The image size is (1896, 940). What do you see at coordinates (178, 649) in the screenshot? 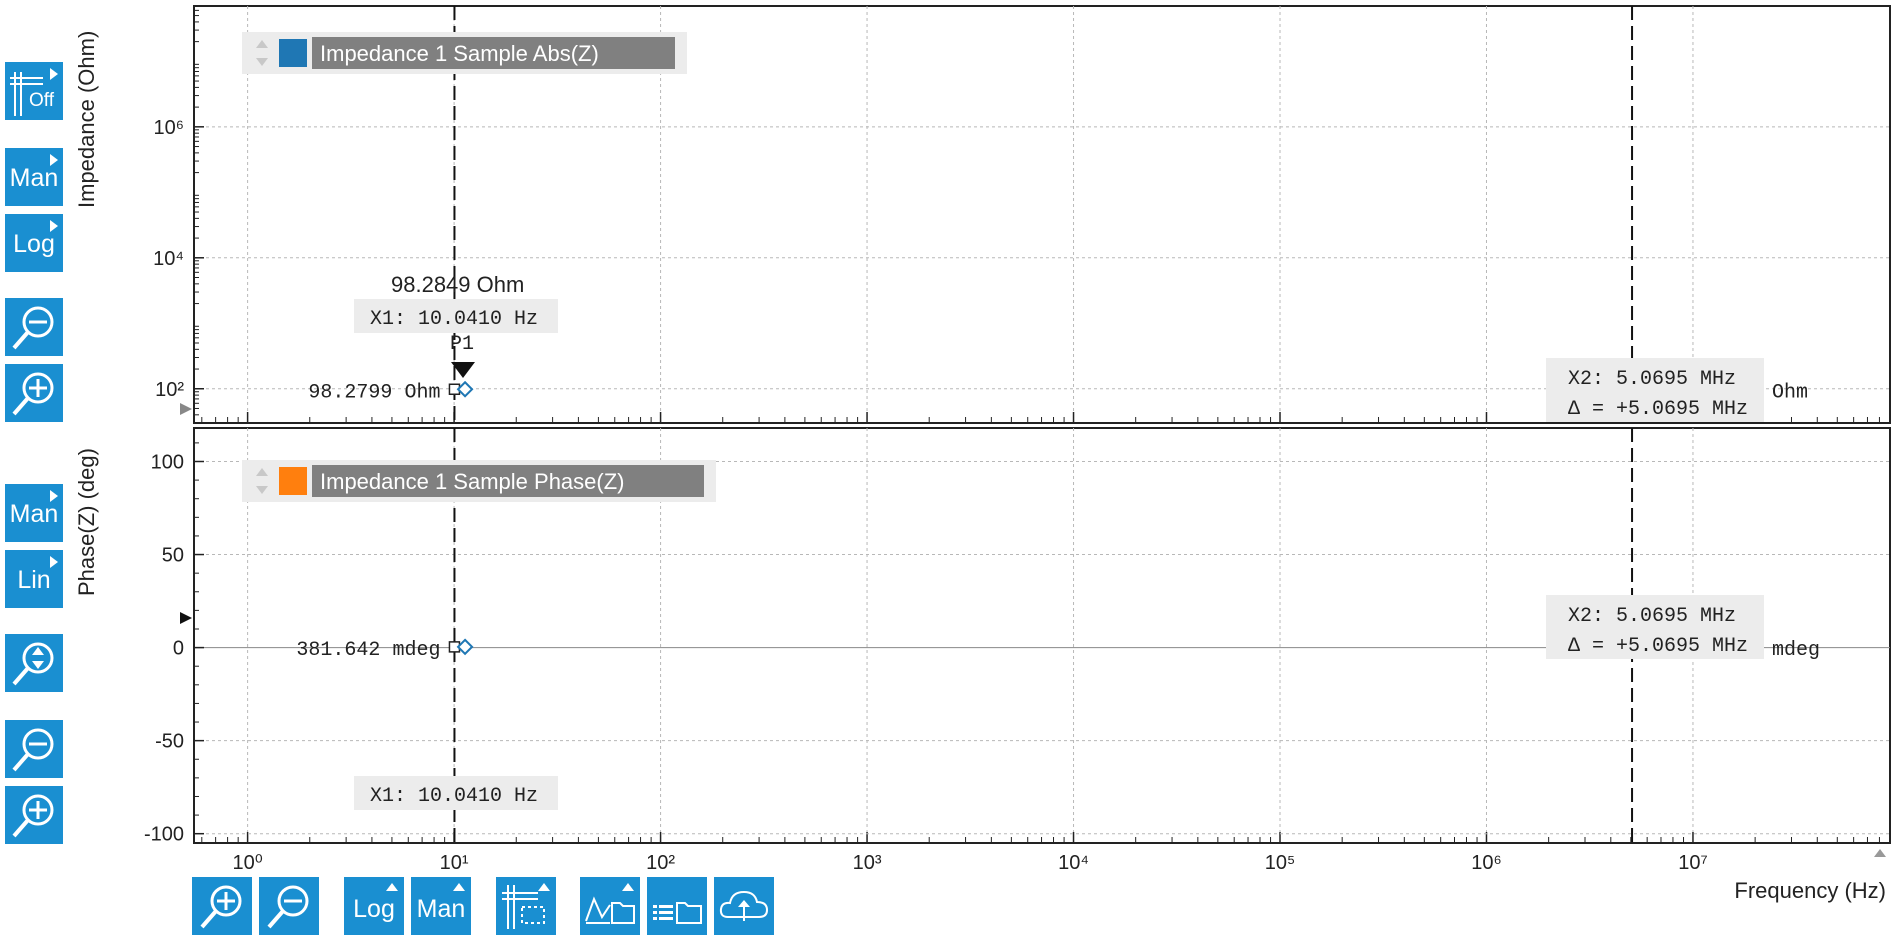
I see `y-tick-label: 0` at bounding box center [178, 649].